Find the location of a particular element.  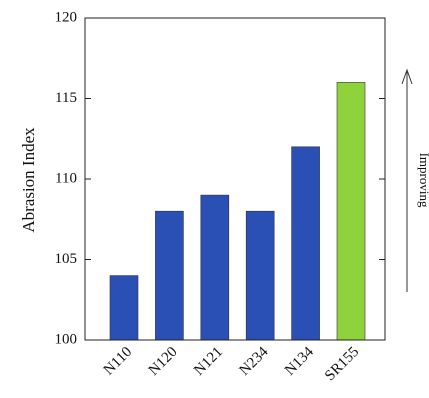

y-tick-label: 120 is located at coordinates (66, 17).